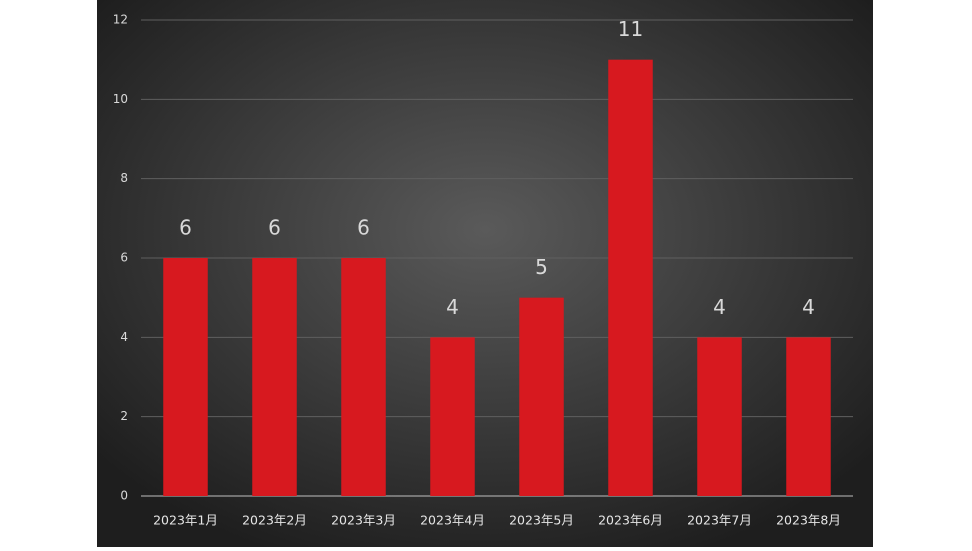  I want to click on y-tick-label: 8, so click(124, 178).